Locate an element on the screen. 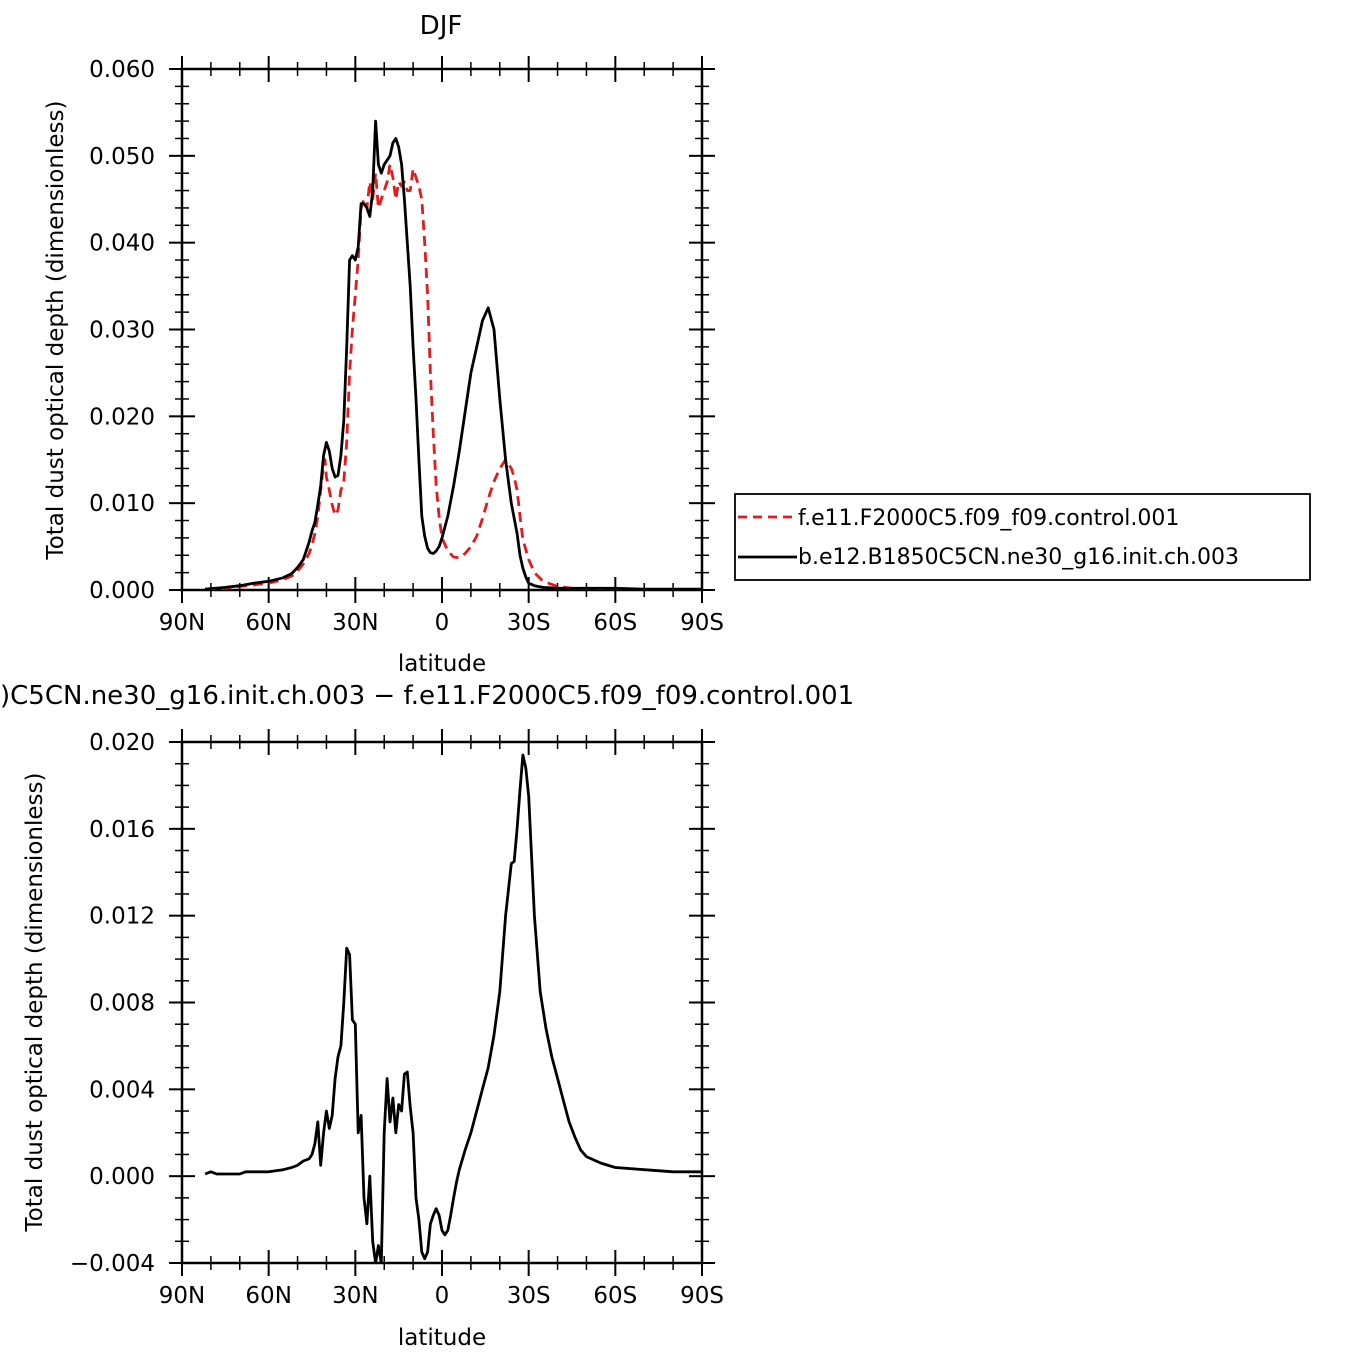 This screenshot has height=1358, width=1355. y-tick-label: 0.060 is located at coordinates (122, 70).